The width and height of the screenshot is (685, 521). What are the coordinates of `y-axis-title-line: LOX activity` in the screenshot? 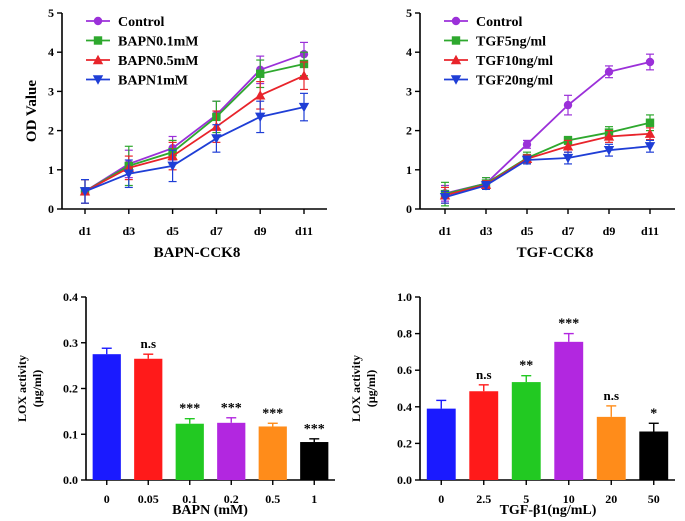 It's located at (356, 388).